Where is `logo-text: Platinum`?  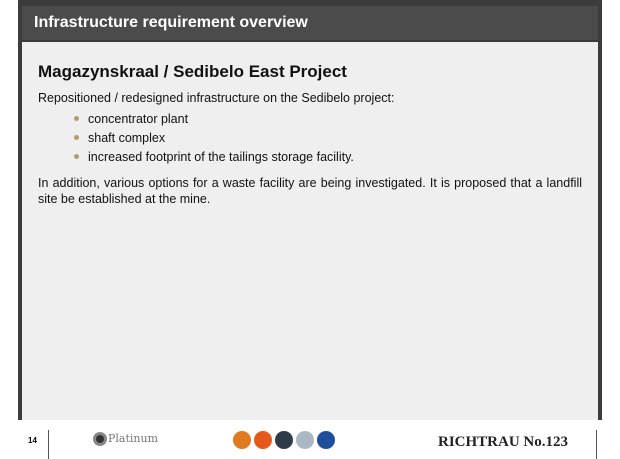
logo-text: Platinum is located at coordinates (133, 438).